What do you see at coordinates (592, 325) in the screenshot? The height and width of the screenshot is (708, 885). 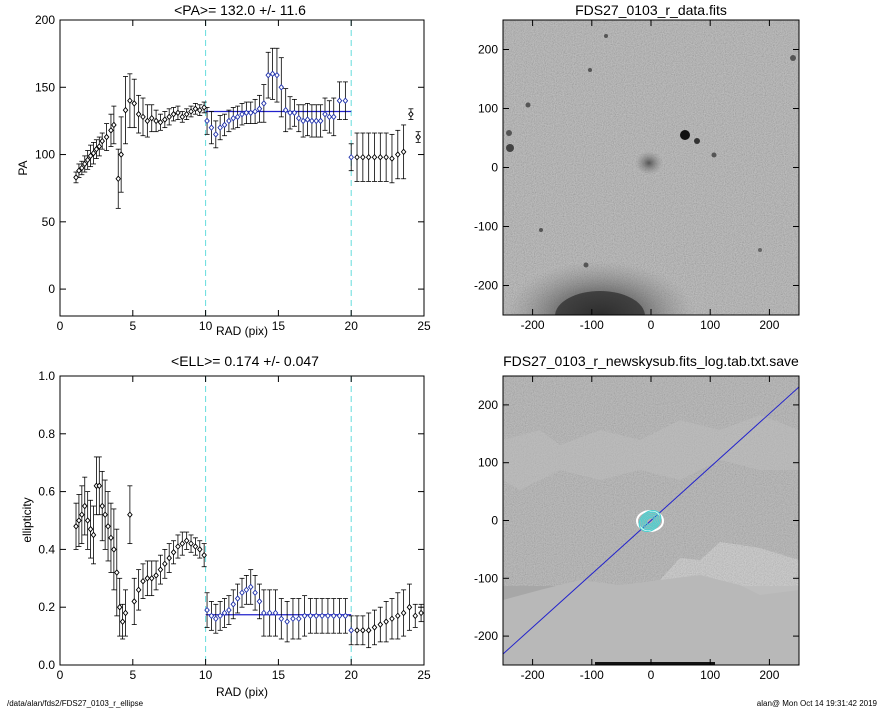 I see `x-tick-label: -100` at bounding box center [592, 325].